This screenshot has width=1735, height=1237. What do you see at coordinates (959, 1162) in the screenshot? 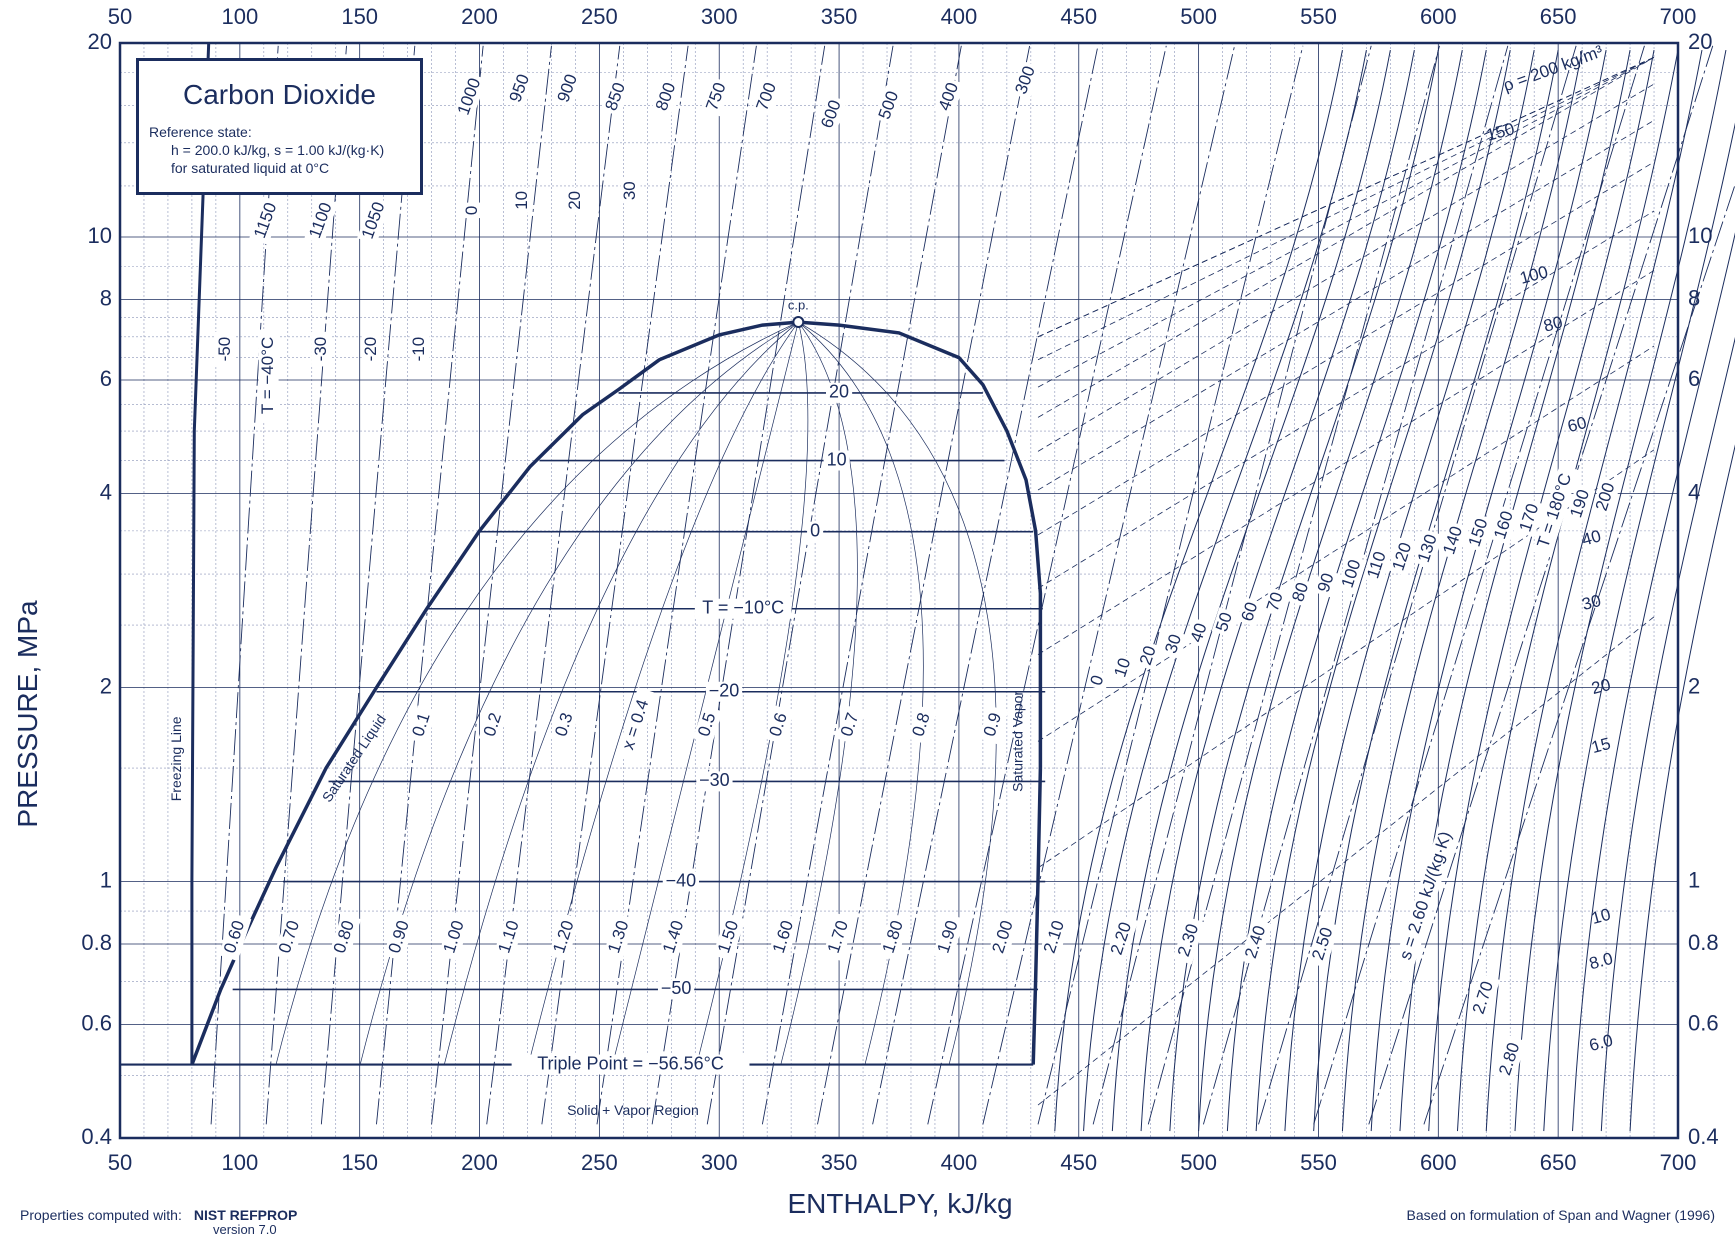
I see `x-tick-label-bottom: 400` at bounding box center [959, 1162].